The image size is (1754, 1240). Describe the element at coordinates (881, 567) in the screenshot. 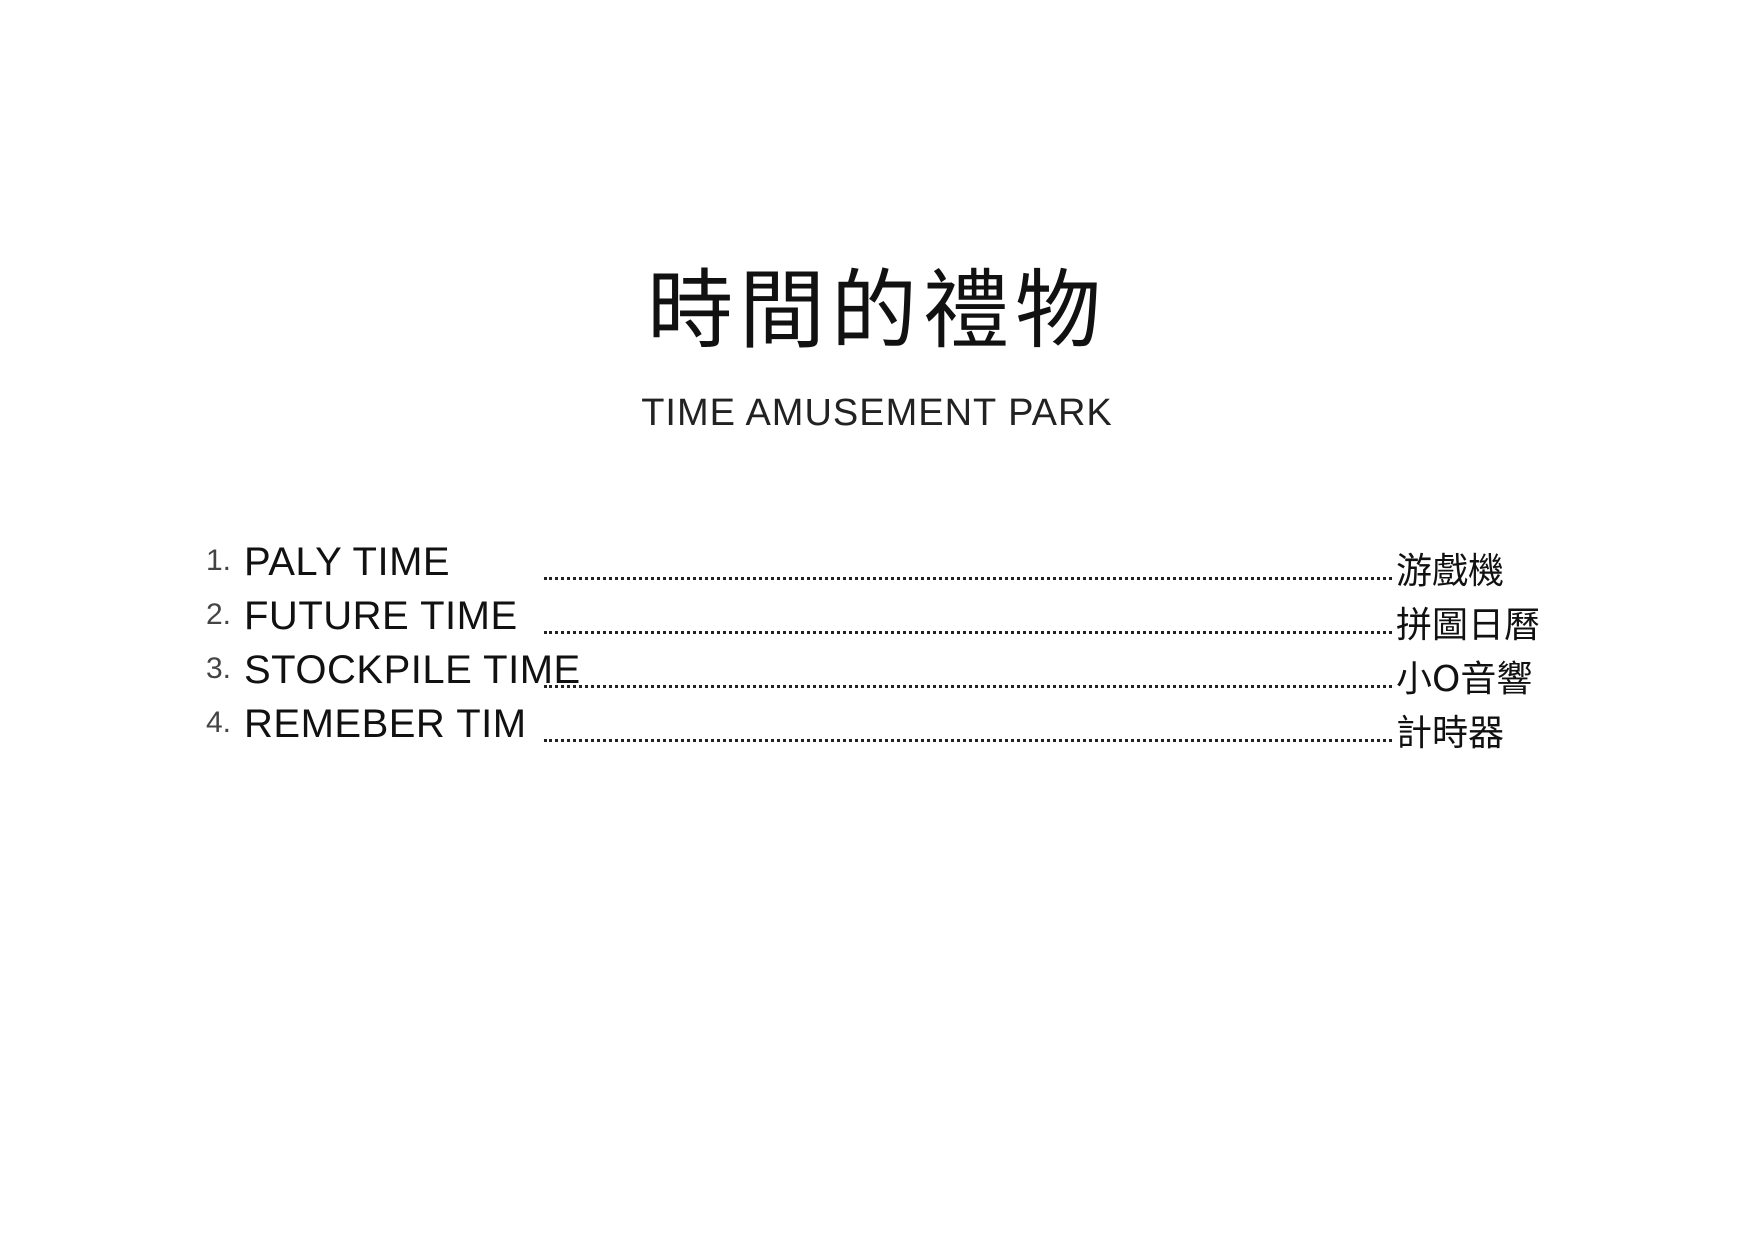

I see `toc-entry-1: 1. PALY TIME 游戲機` at that location.